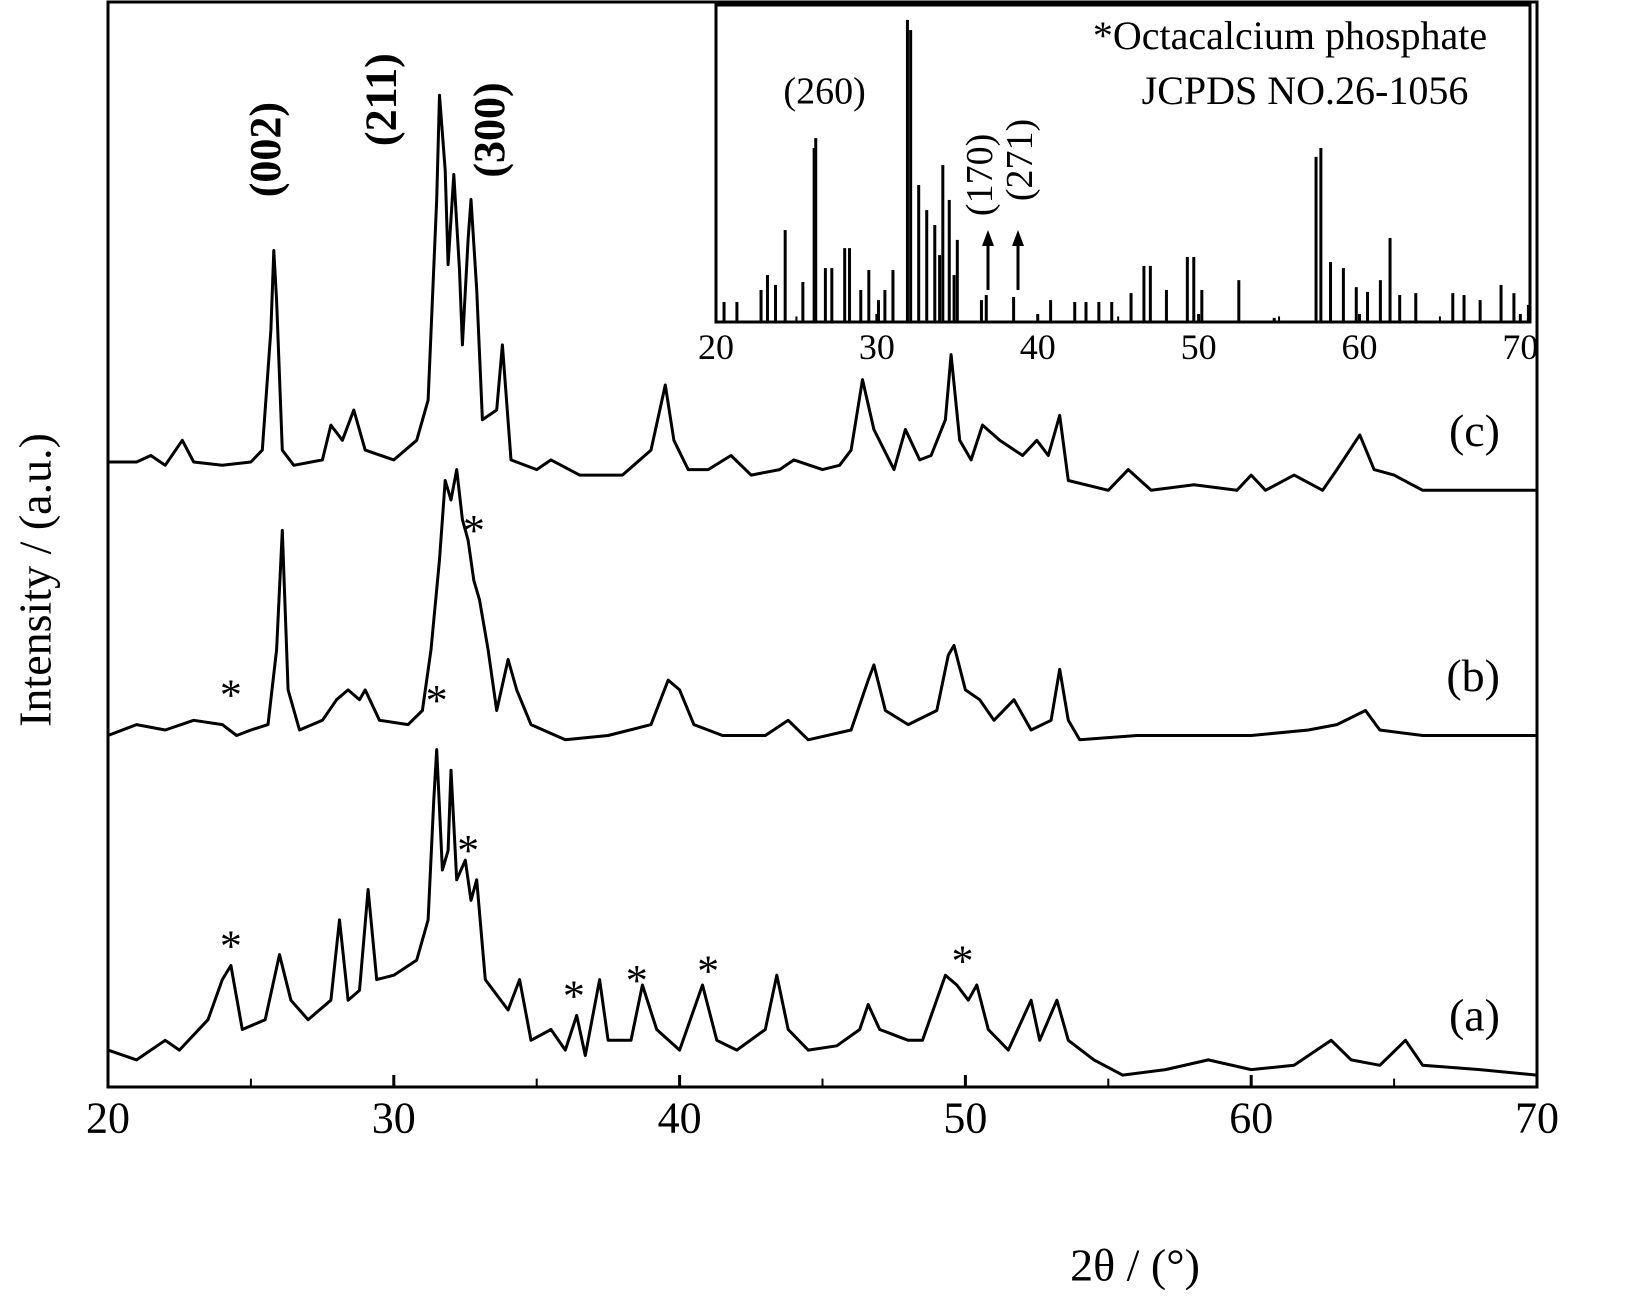 The height and width of the screenshot is (1314, 1651). Describe the element at coordinates (35, 580) in the screenshot. I see `y-axis-label: Intensity / (a.u.)` at that location.